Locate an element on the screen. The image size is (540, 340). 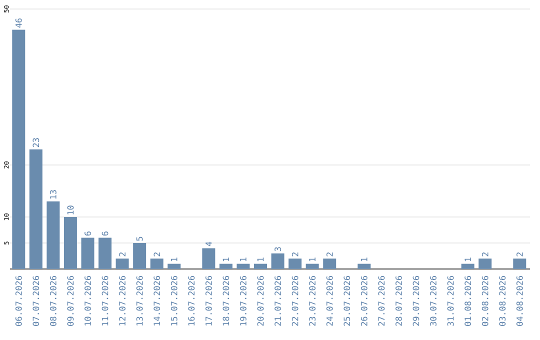
x-tick-label: 28.07.2026 is located at coordinates (399, 301).